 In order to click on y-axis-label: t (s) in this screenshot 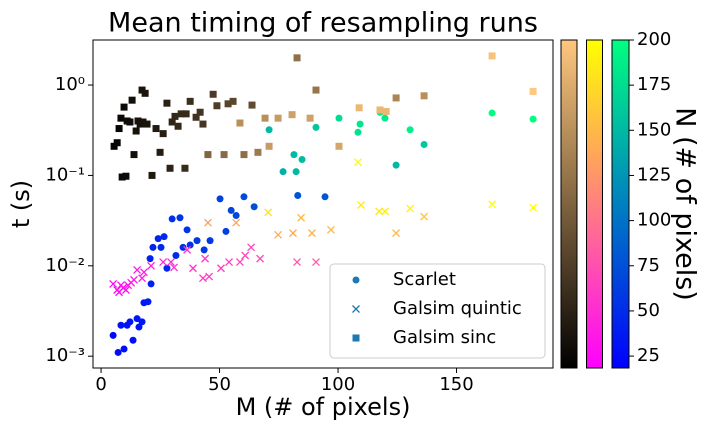, I will do `click(21, 204)`.